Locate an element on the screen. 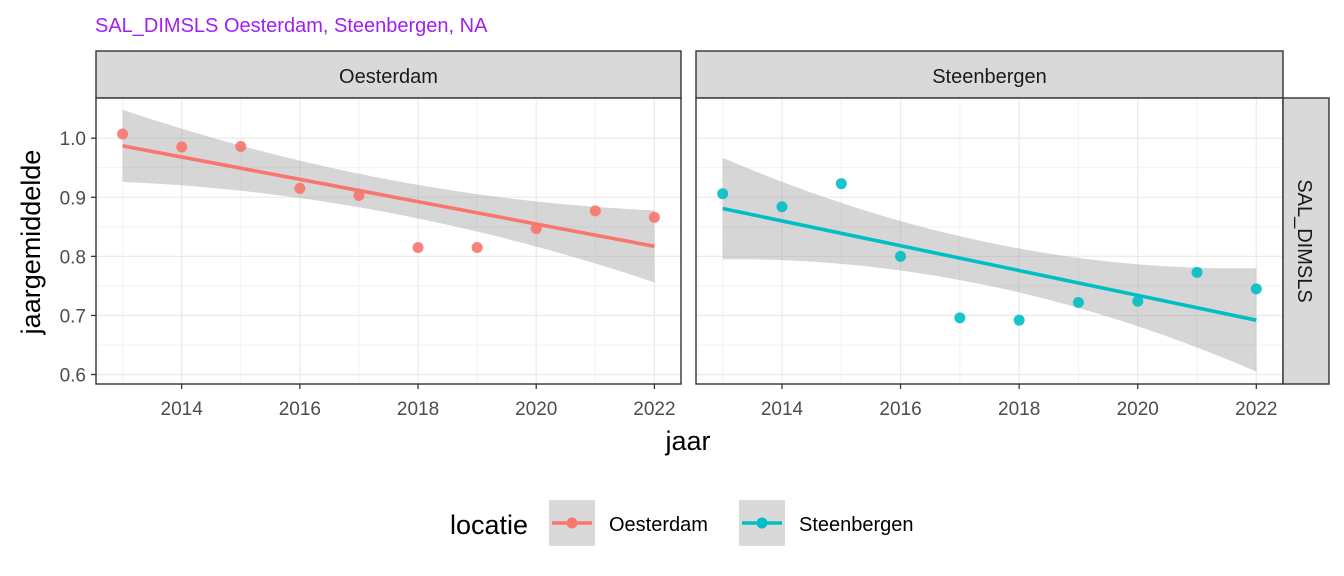 The width and height of the screenshot is (1344, 576). y-tick-label: 0.8 is located at coordinates (73, 257).